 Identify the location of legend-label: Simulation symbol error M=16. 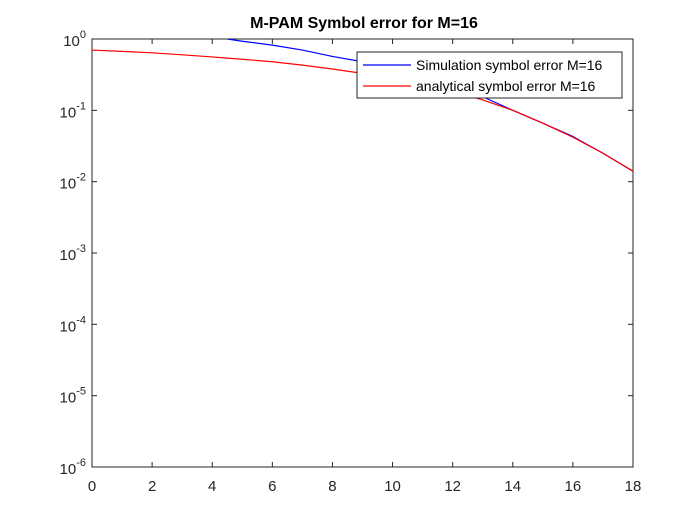
(509, 65).